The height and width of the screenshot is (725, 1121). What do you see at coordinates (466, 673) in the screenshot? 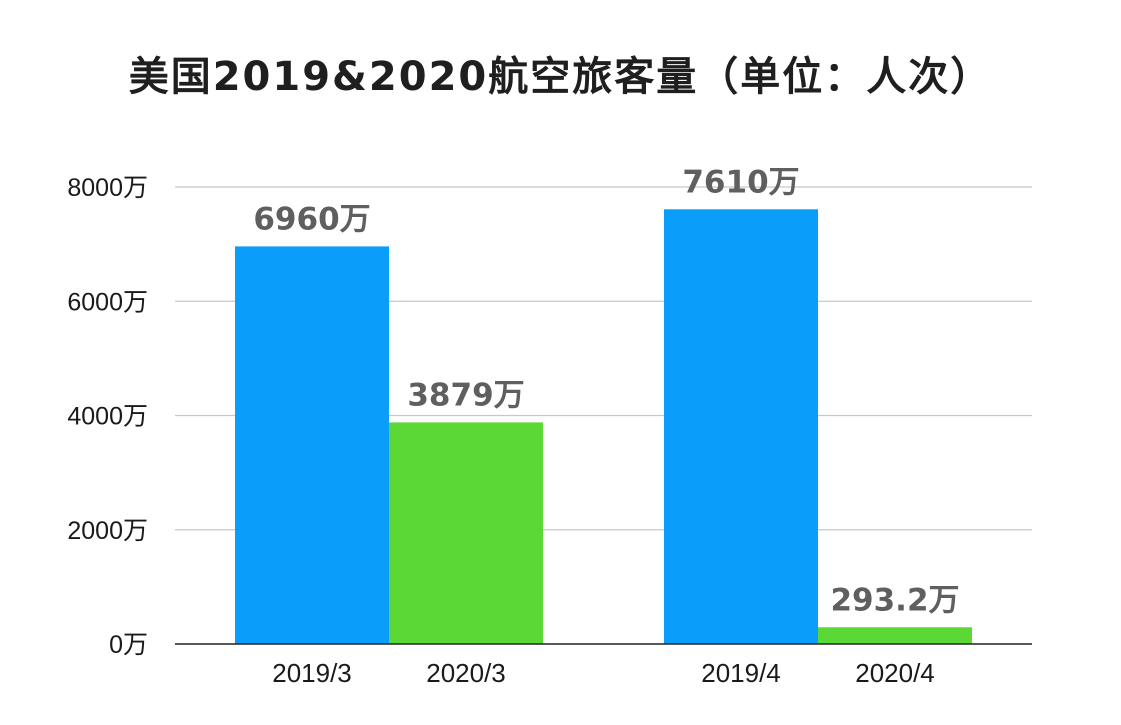
I see `x-tick-label: 2020/3` at bounding box center [466, 673].